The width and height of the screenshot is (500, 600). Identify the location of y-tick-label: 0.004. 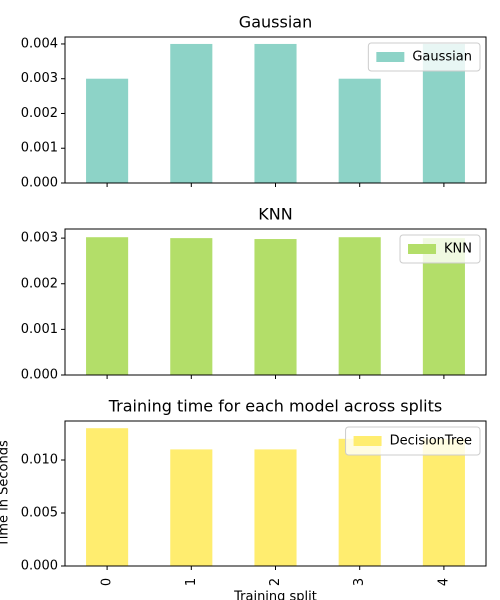
(39, 43).